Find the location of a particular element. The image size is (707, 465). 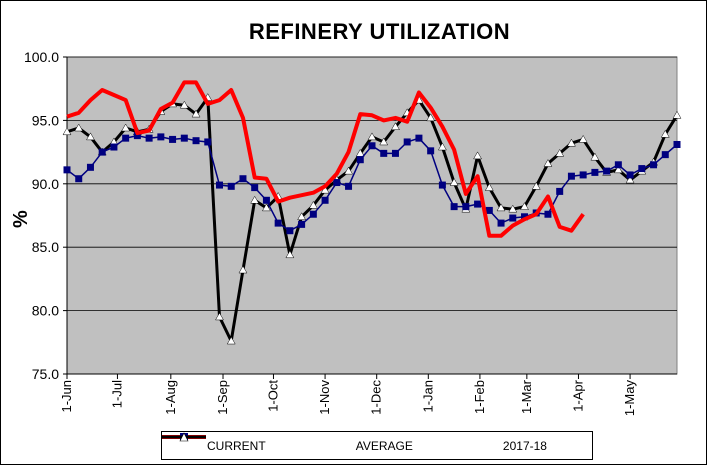

x-tick-label: 1-Oct is located at coordinates (272, 396).